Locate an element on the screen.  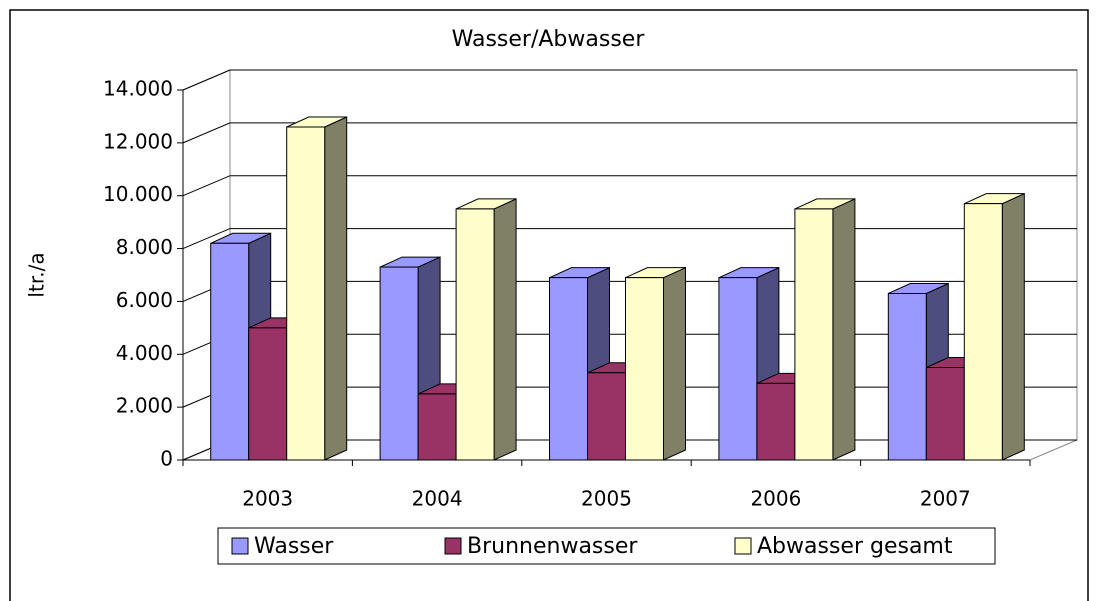
y-tick-label: 8.000 is located at coordinates (144, 247).